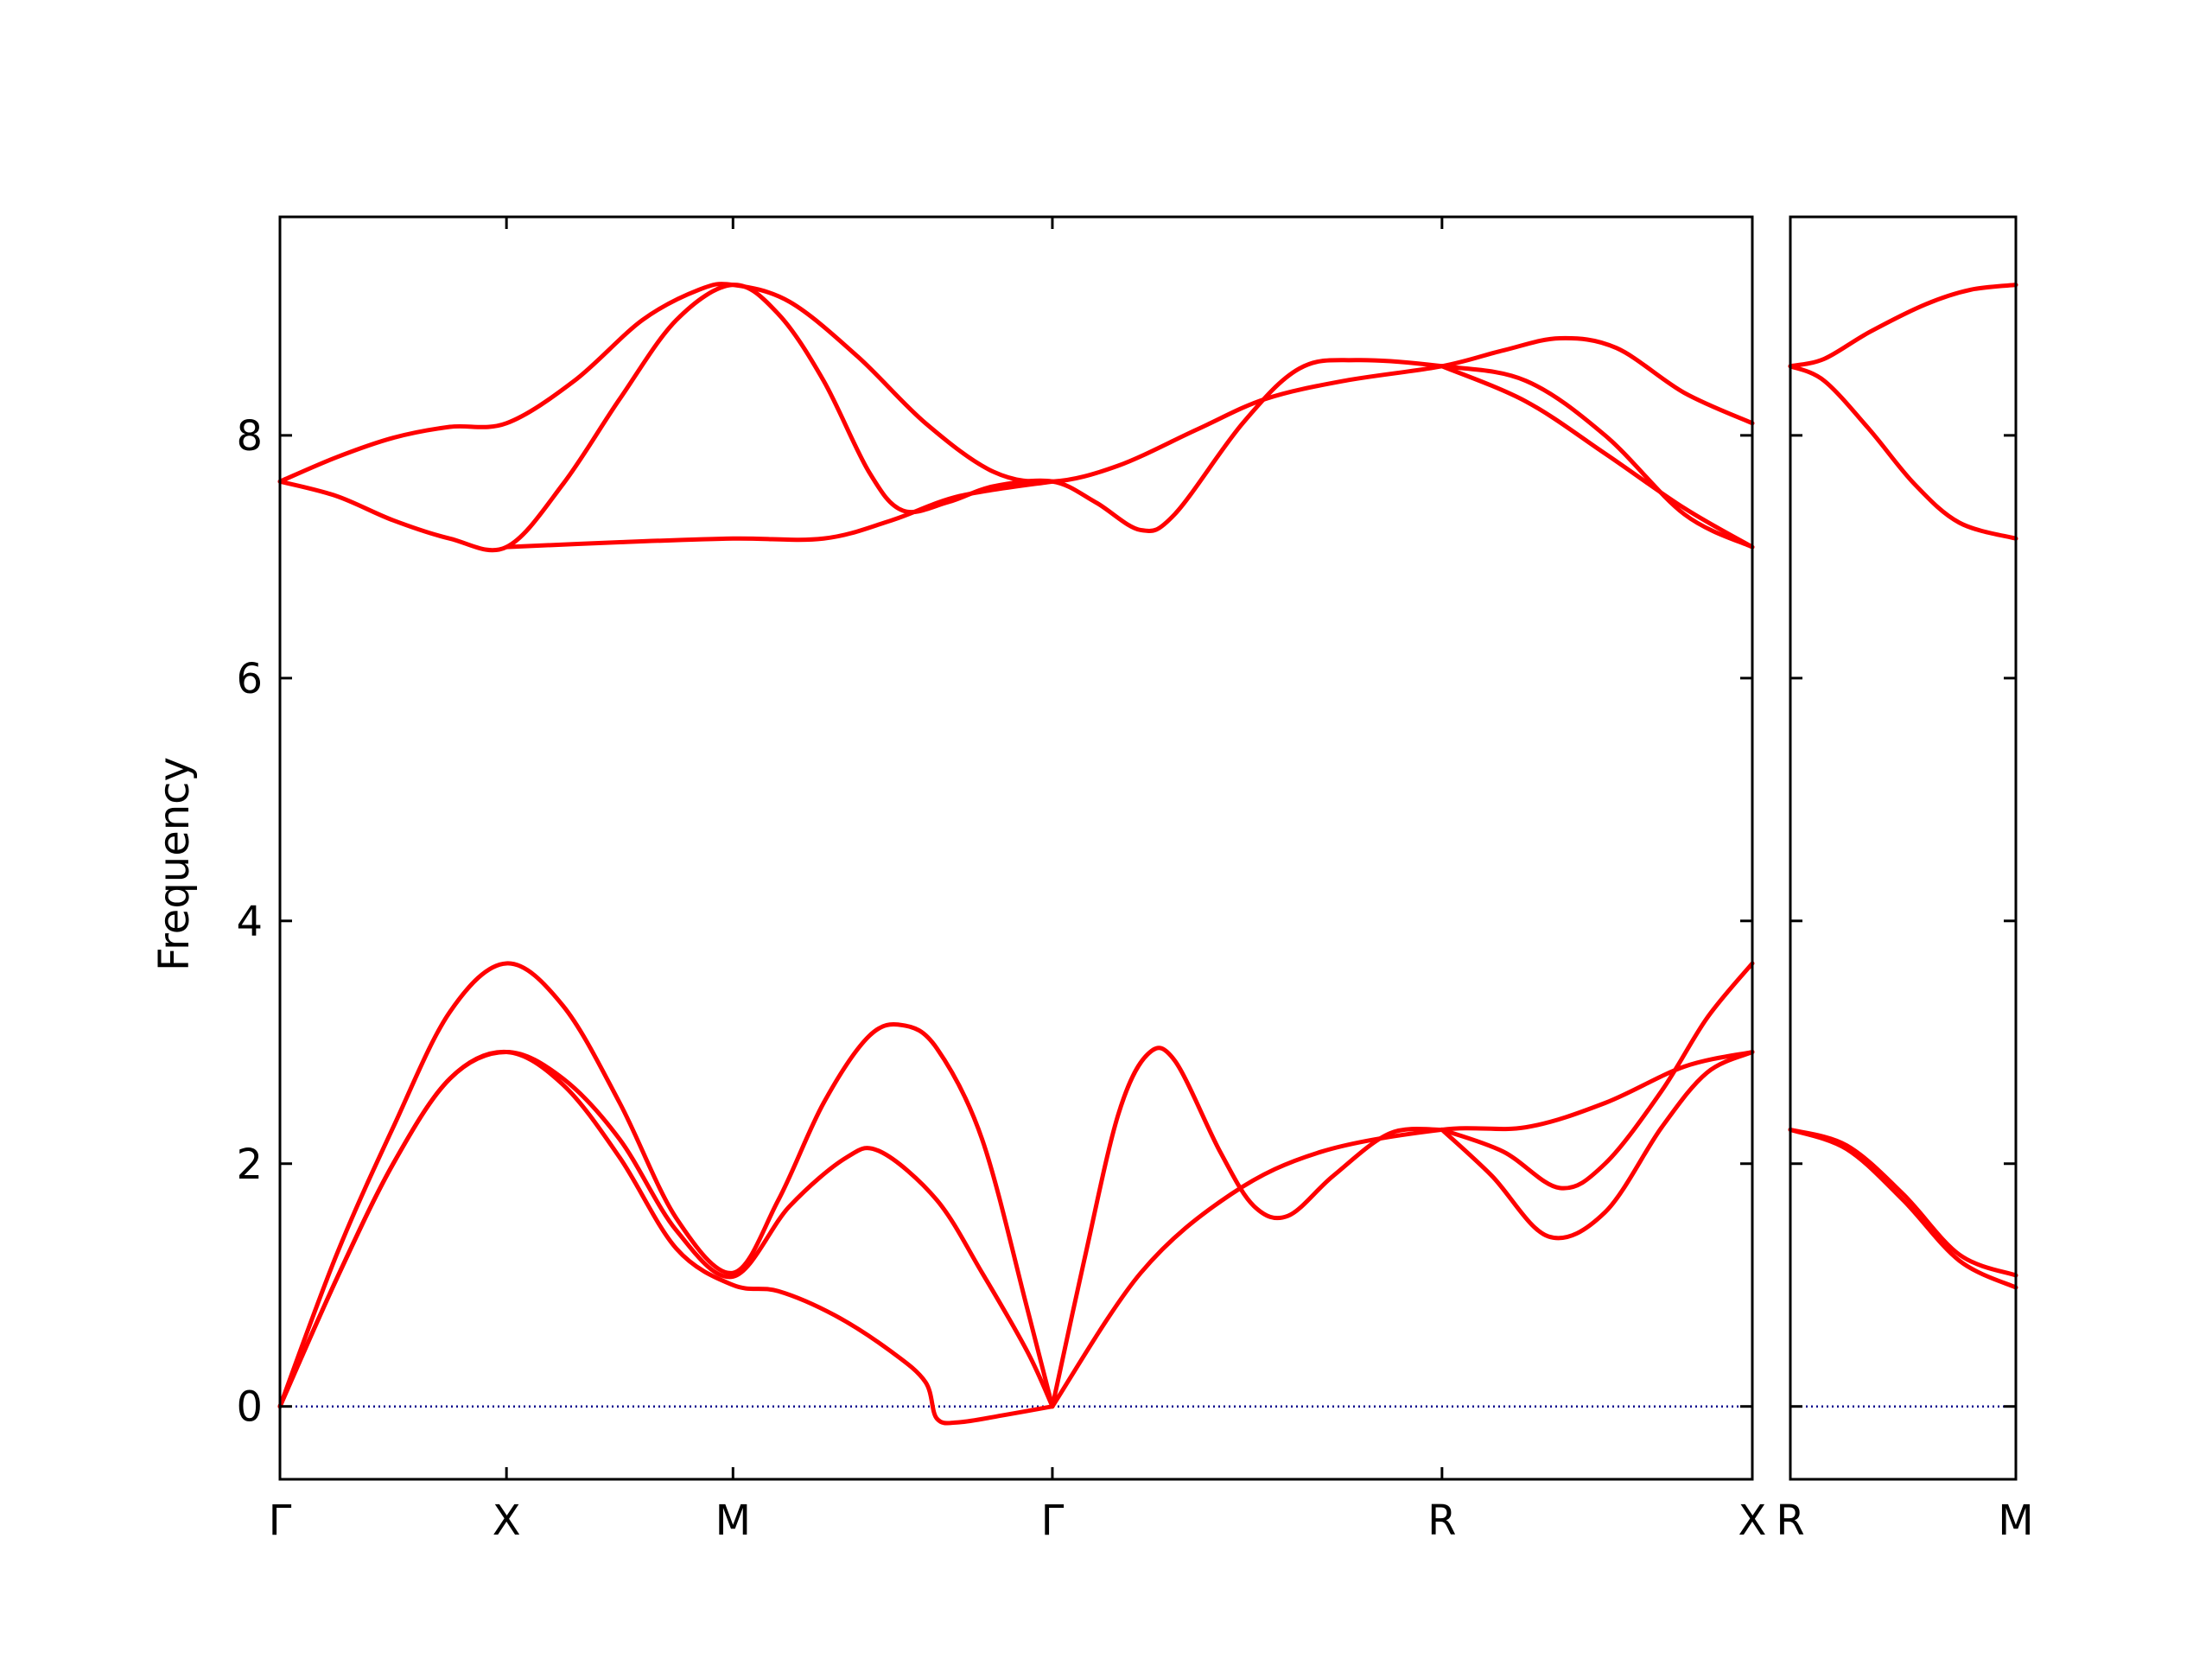  What do you see at coordinates (249, 1407) in the screenshot?
I see `y-tick-label: 0` at bounding box center [249, 1407].